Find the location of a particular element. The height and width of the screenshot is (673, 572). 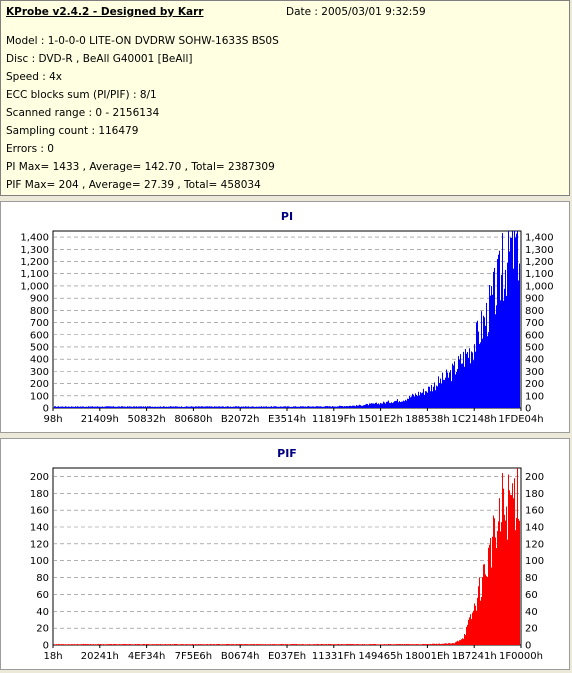

pi-y-tick-left: 1,300 is located at coordinates (34, 250).